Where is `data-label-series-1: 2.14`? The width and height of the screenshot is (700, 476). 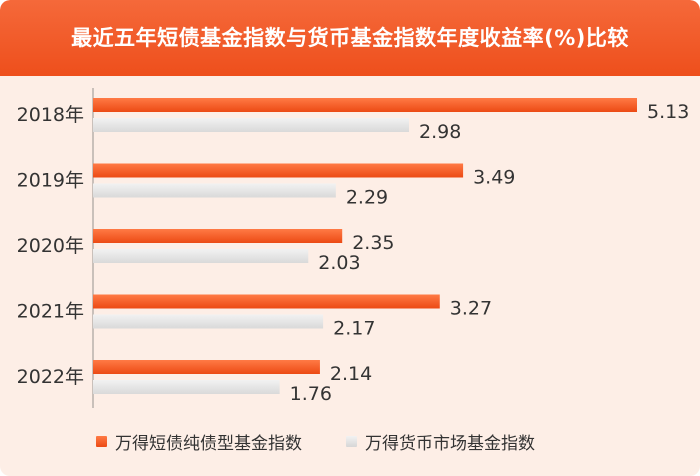 data-label-series-1: 2.14 is located at coordinates (351, 374).